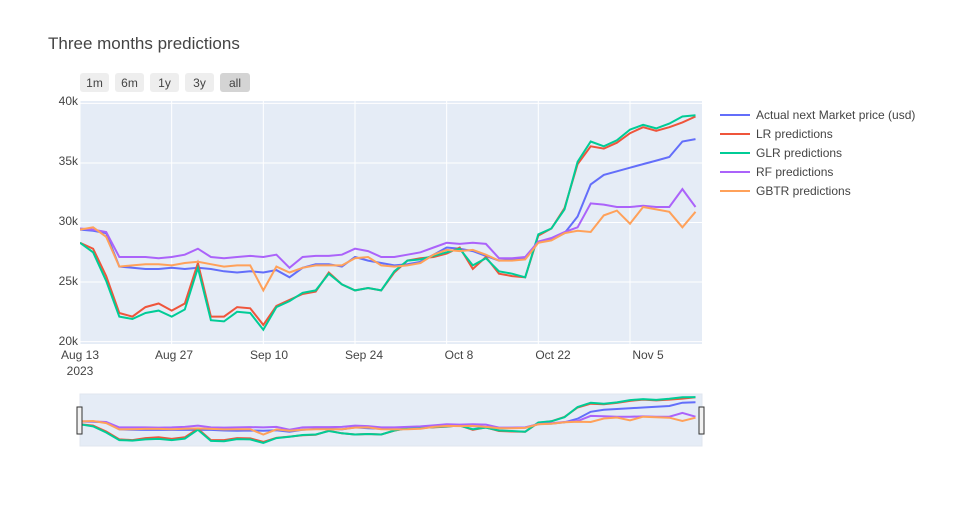 The width and height of the screenshot is (956, 525). What do you see at coordinates (68, 101) in the screenshot?
I see `y-tick-label: 40k` at bounding box center [68, 101].